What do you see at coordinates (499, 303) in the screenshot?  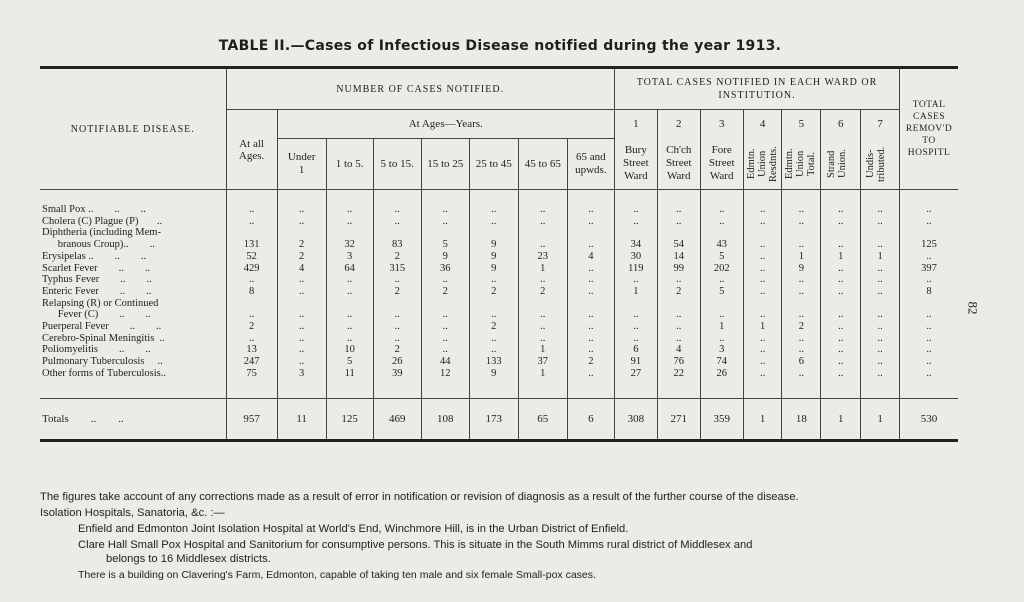 I see `table-row: Relapsing (R) or Continued` at bounding box center [499, 303].